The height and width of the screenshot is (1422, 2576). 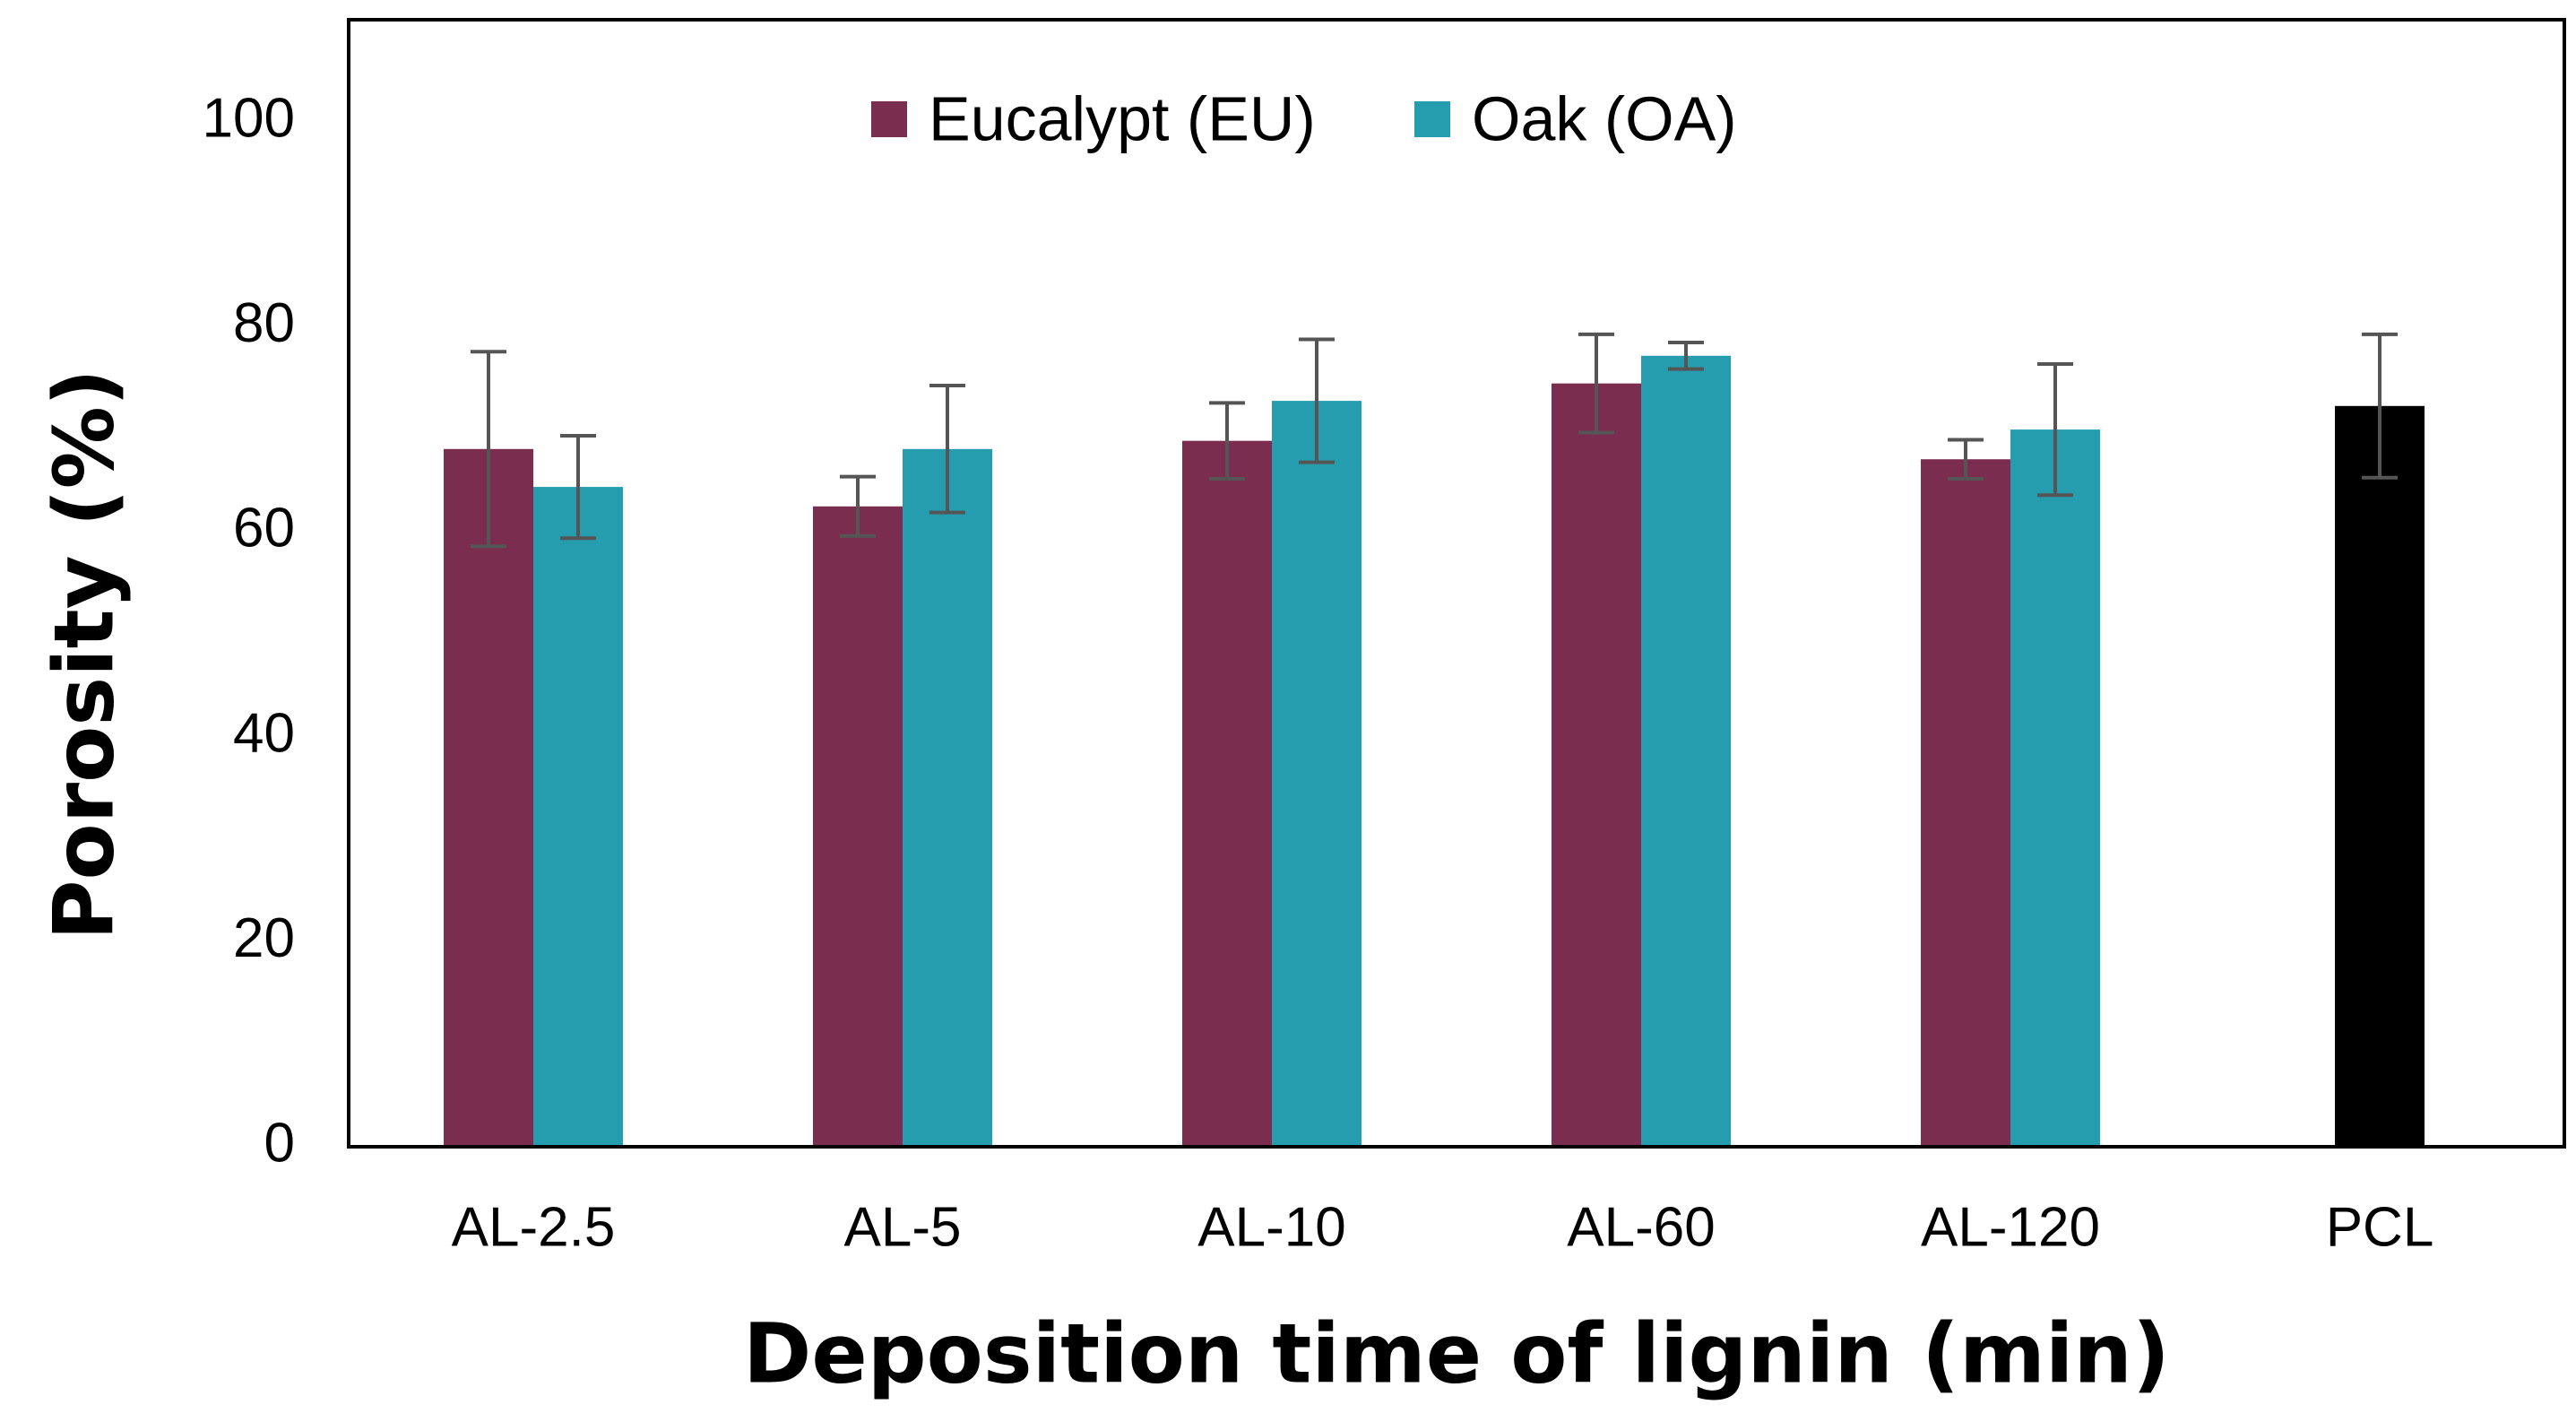 What do you see at coordinates (1122, 118) in the screenshot?
I see `legend-label-eucalypt: Eucalypt (EU)` at bounding box center [1122, 118].